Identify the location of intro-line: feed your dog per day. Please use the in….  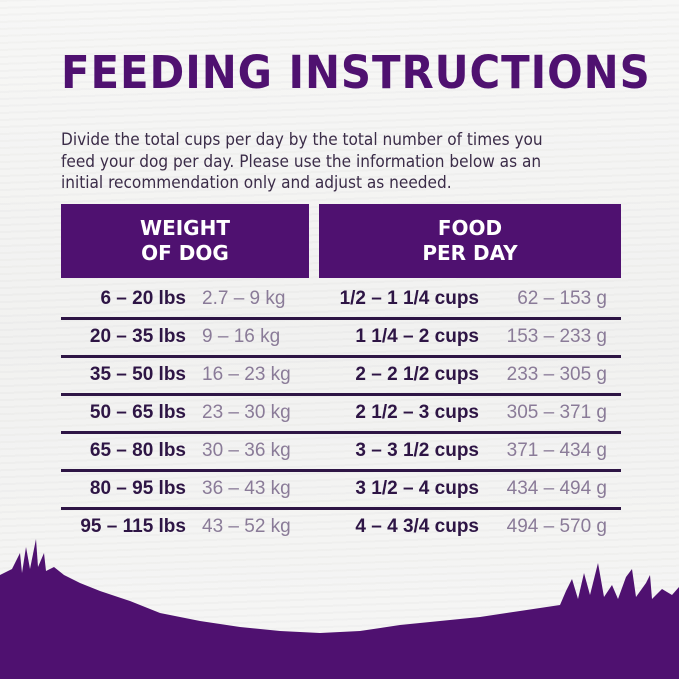
(301, 161).